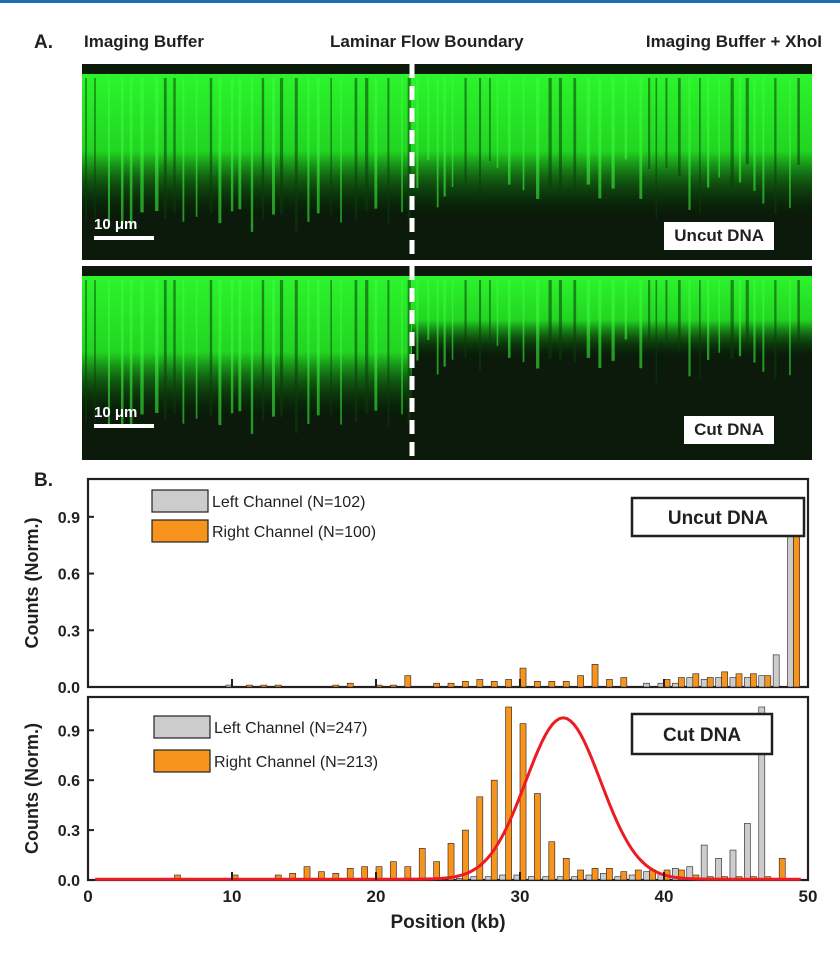 This screenshot has height=960, width=840. I want to click on header-laminar-boundary: Laminar Flow Boundary, so click(427, 41).